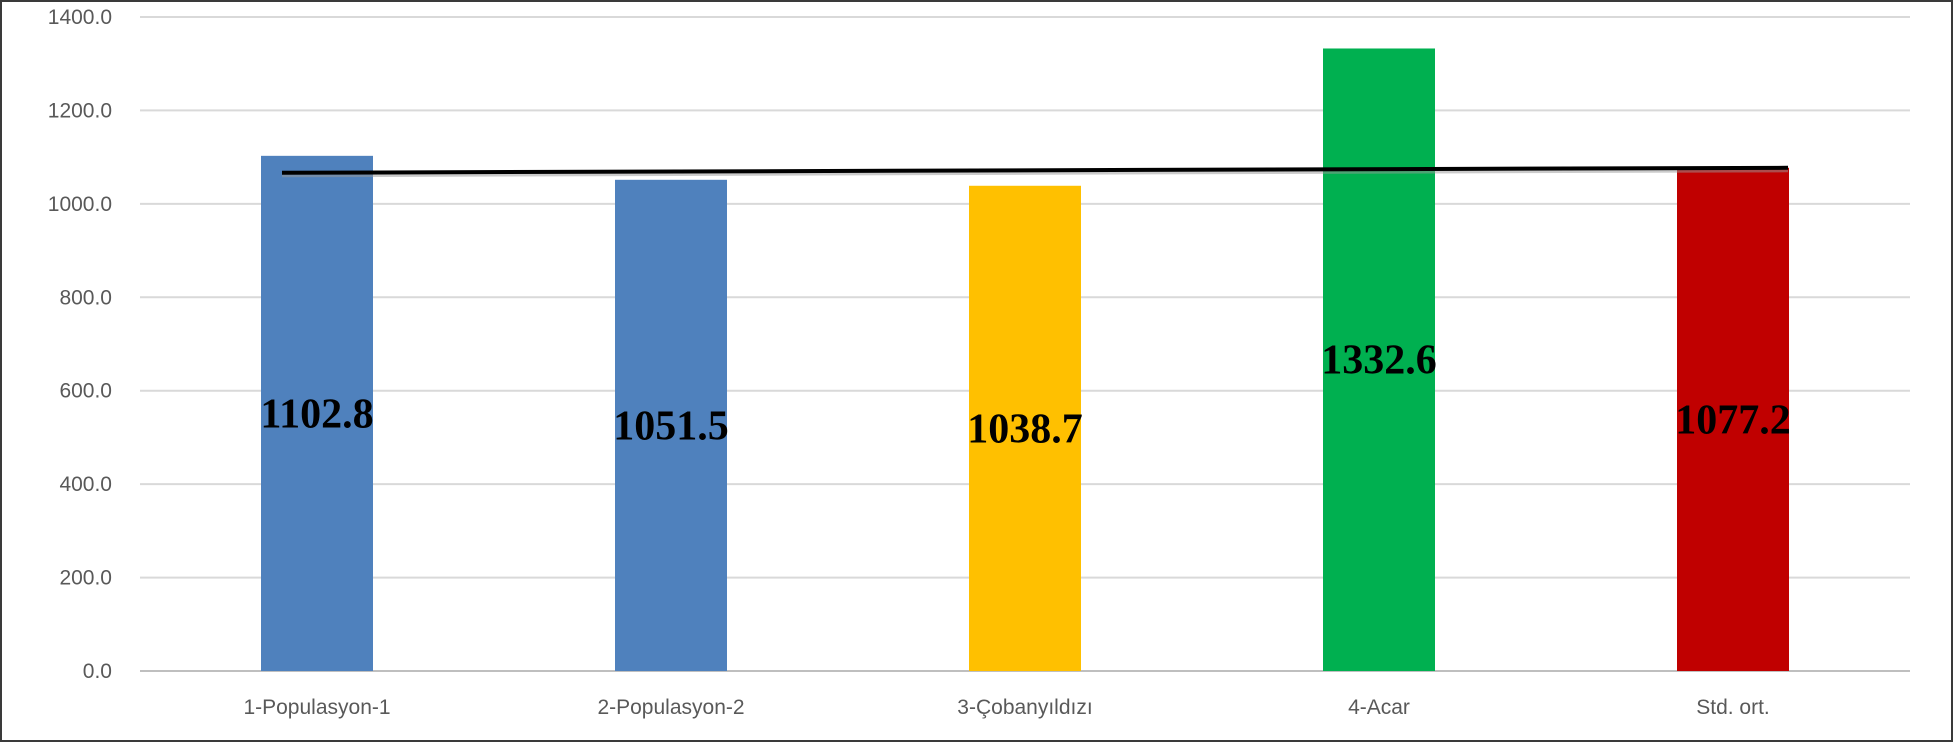 The height and width of the screenshot is (744, 1953). What do you see at coordinates (80, 204) in the screenshot?
I see `y-tick-label: 1000.0` at bounding box center [80, 204].